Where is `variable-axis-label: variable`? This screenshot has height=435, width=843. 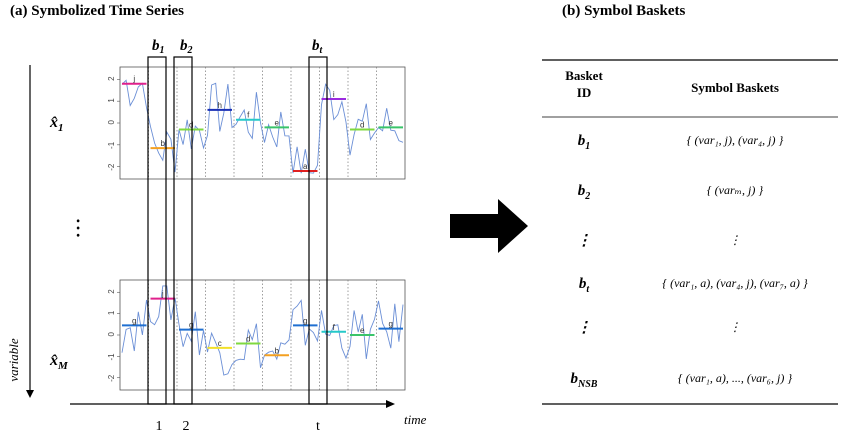 variable-axis-label: variable is located at coordinates (13, 360).